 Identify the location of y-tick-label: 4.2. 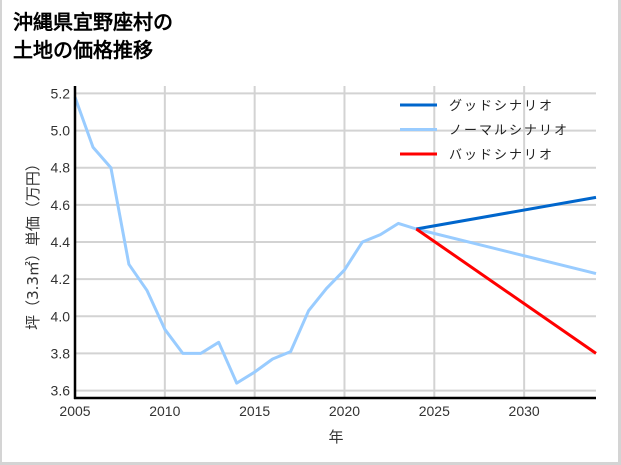
(61, 279).